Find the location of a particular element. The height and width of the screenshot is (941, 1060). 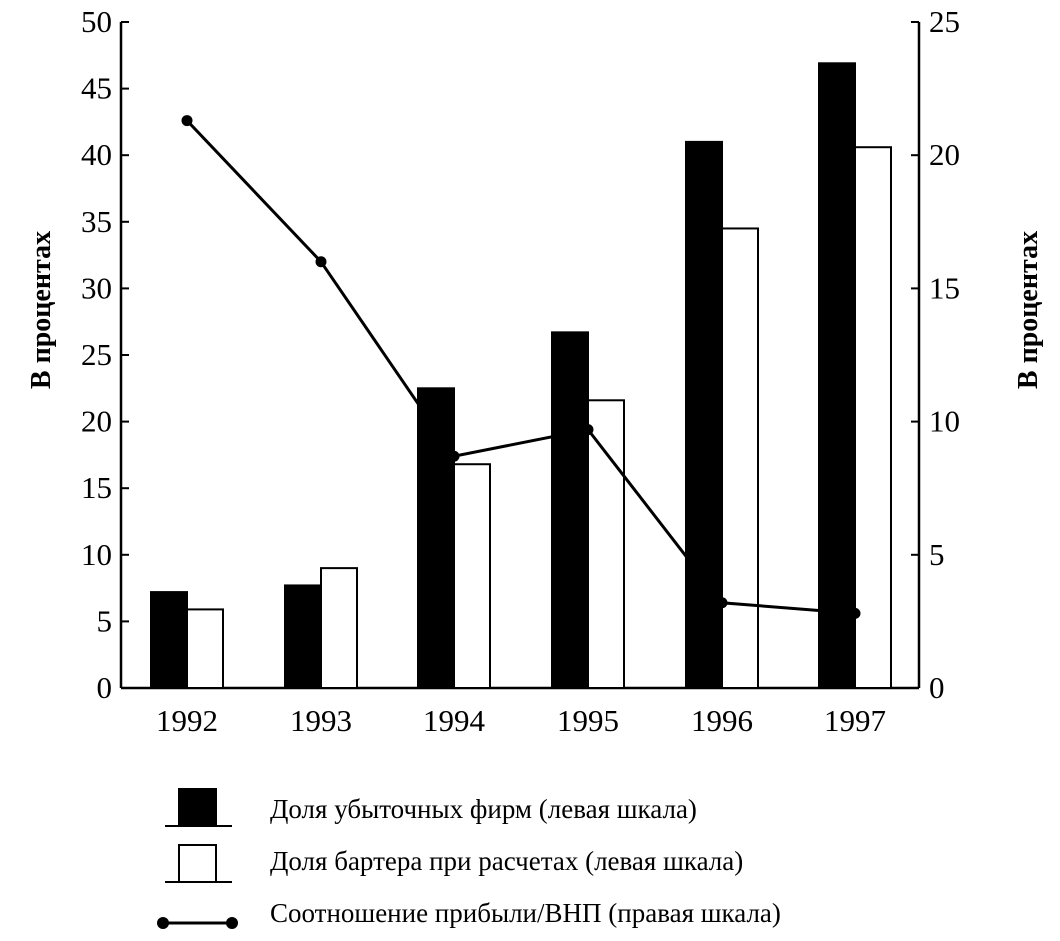

right-tick-label: 25 is located at coordinates (944, 21).